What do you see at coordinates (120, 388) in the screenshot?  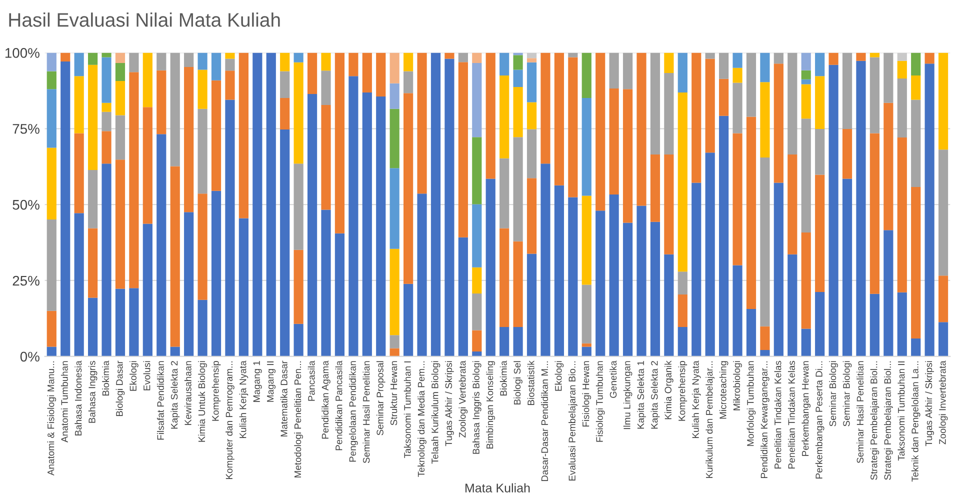 I see `x-tick-label: Biologi Dasar` at bounding box center [120, 388].